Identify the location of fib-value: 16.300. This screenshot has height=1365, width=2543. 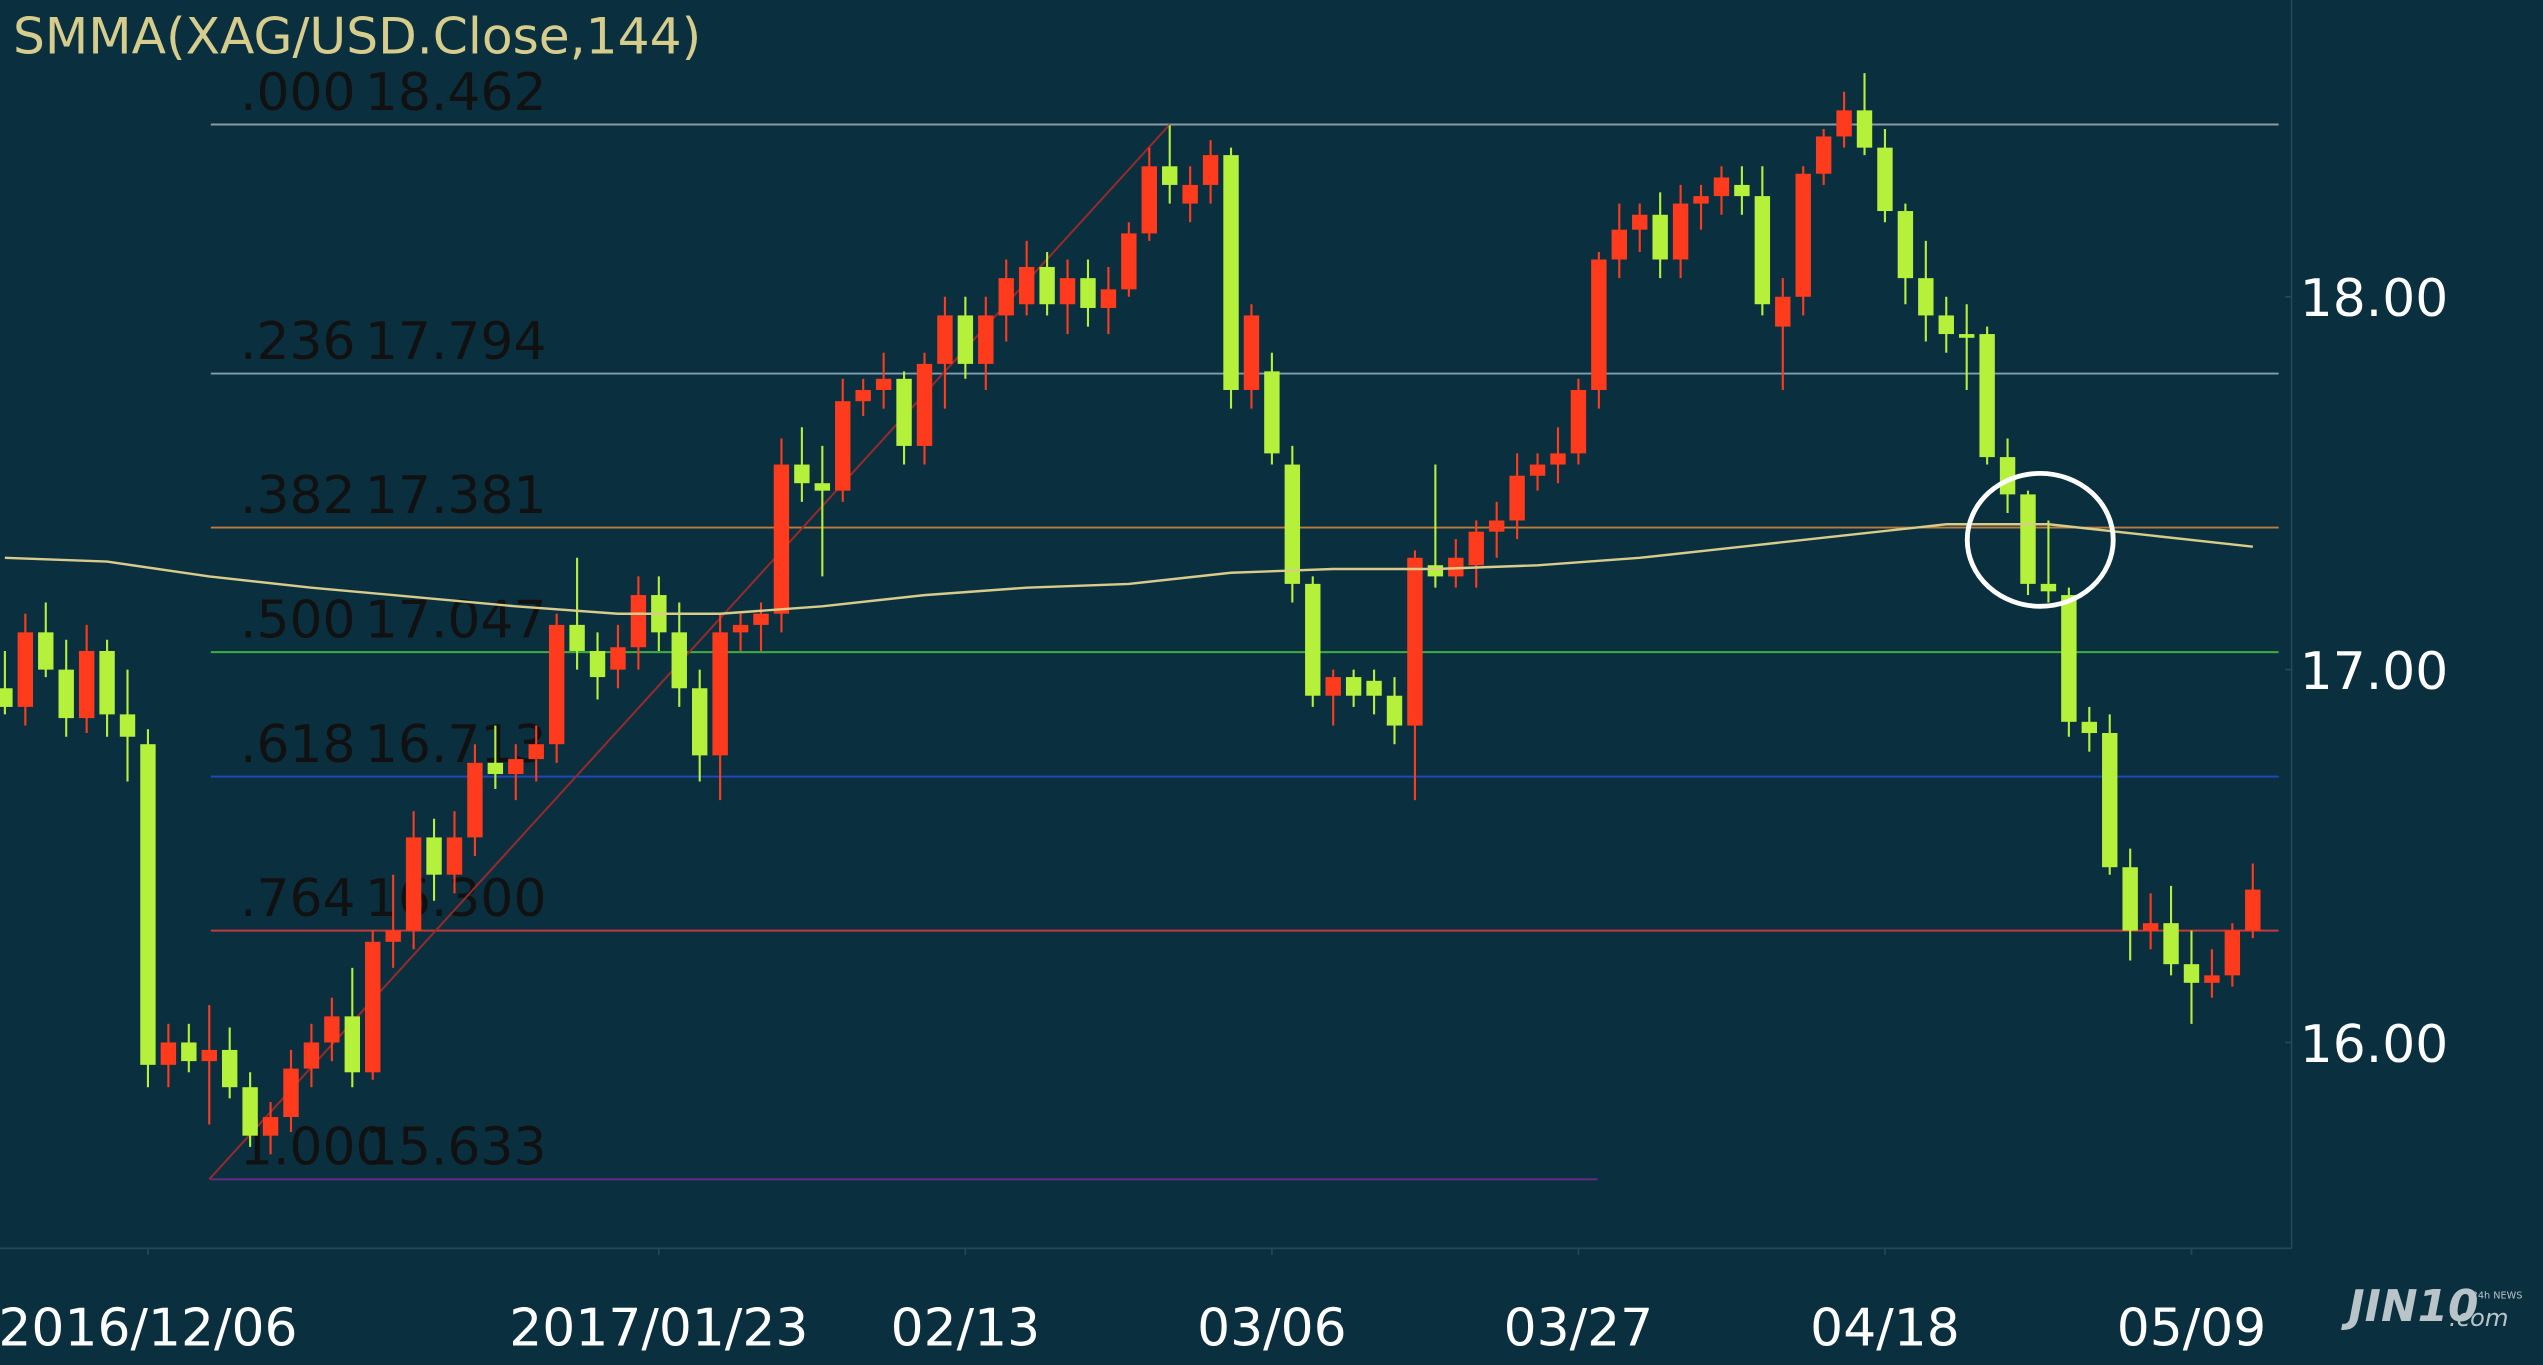
(456, 899).